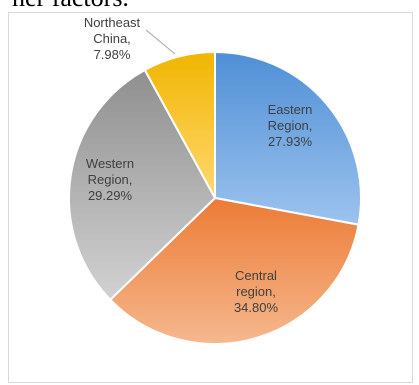 This screenshot has height=385, width=419. I want to click on slice-label-northeast-china: Northeast China, 7.98%, so click(112, 38).